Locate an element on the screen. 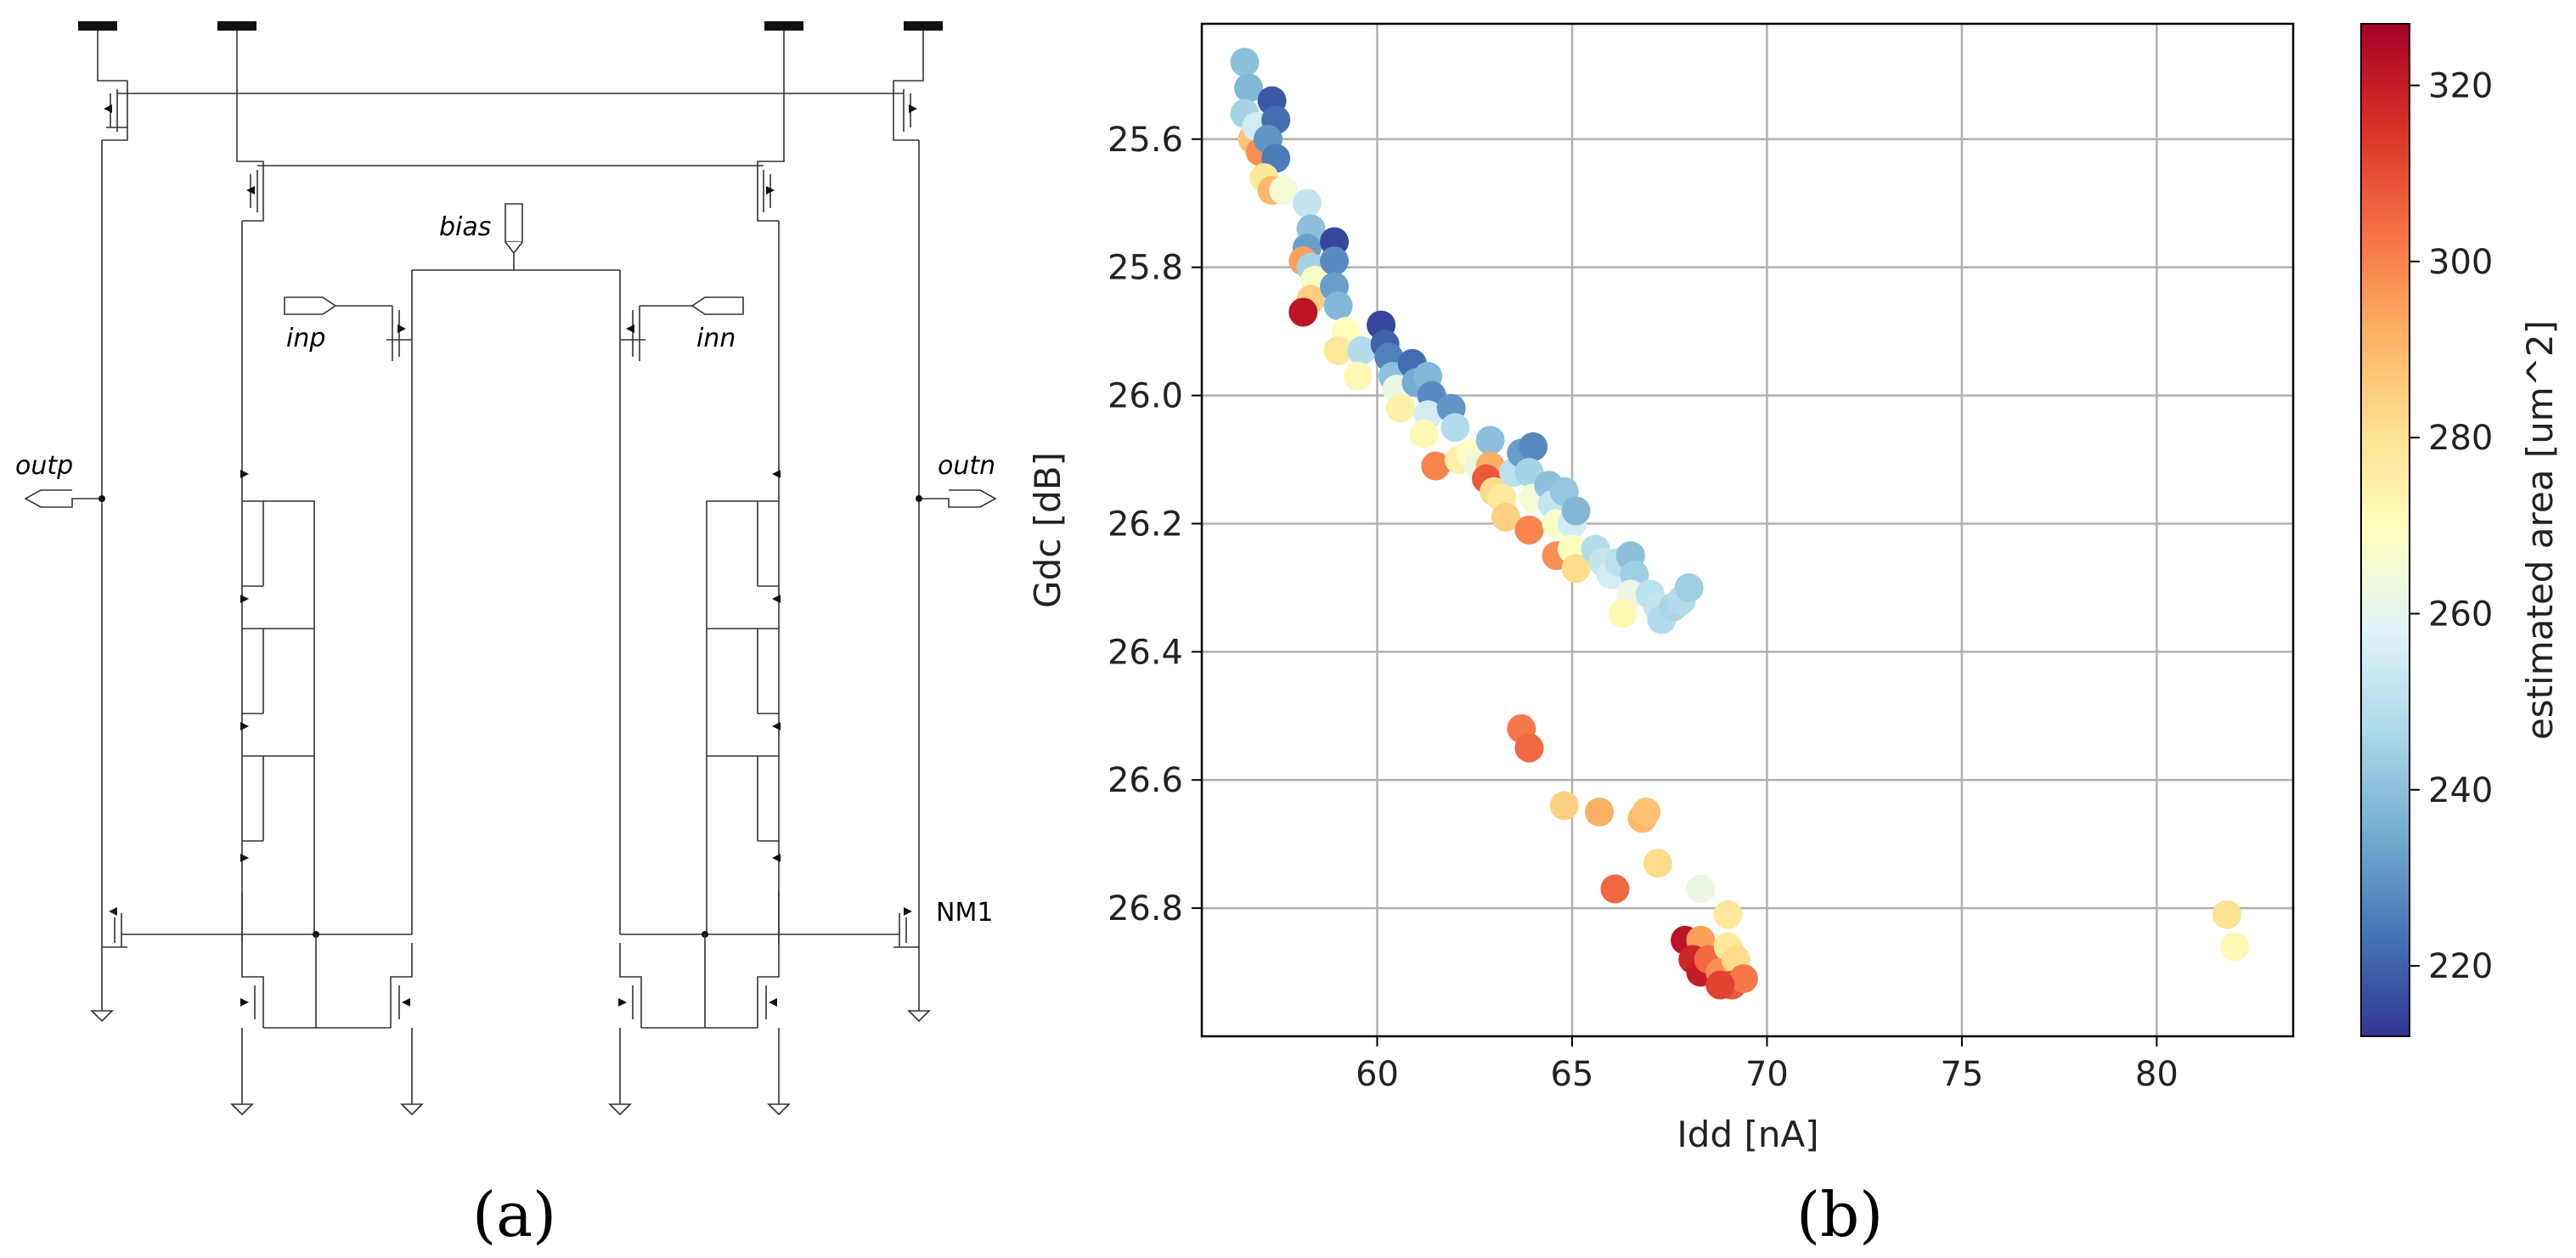  x-tick-label: 65 is located at coordinates (1572, 1075).